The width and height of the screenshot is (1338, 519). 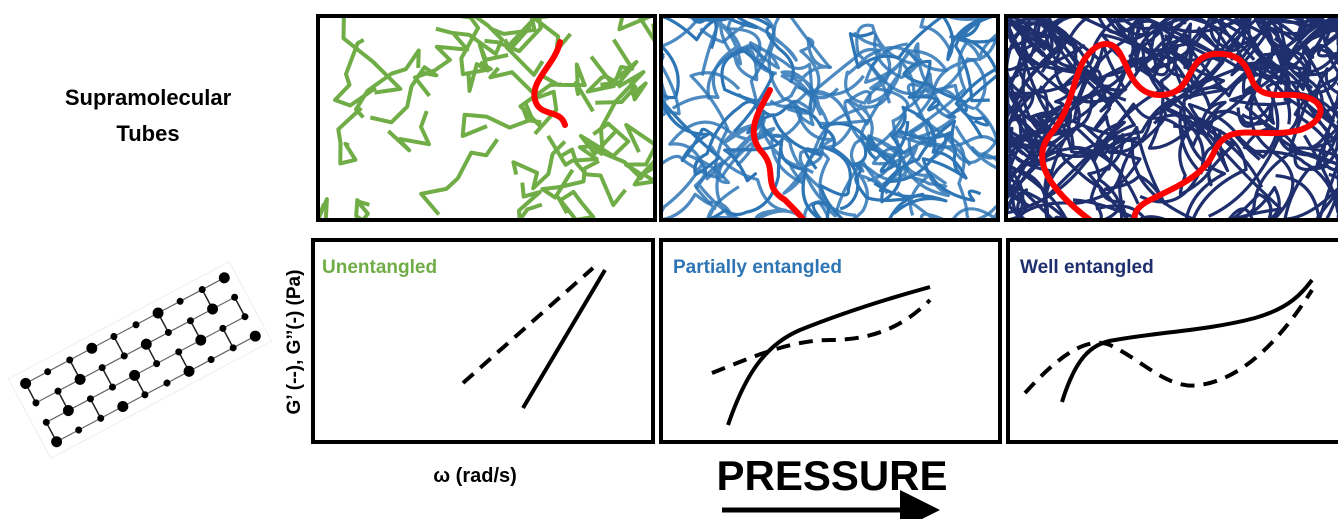 I want to click on x-axis-label: ω (rad/s), so click(x=475, y=476).